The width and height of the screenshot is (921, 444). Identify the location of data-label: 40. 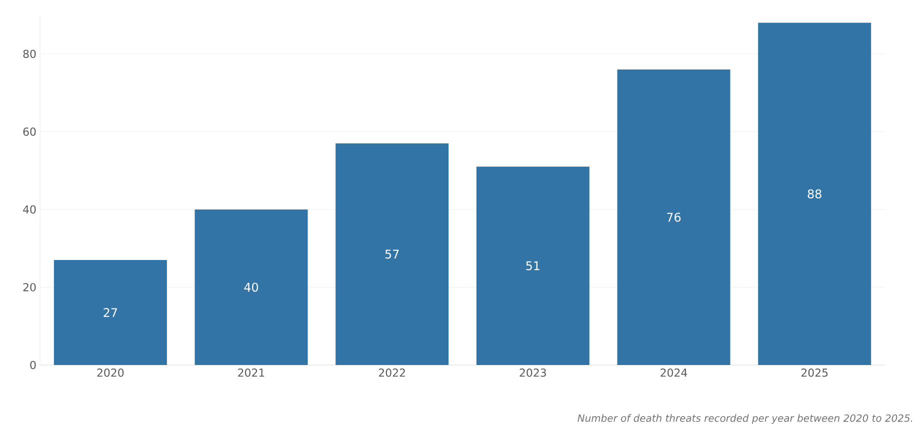
(251, 287).